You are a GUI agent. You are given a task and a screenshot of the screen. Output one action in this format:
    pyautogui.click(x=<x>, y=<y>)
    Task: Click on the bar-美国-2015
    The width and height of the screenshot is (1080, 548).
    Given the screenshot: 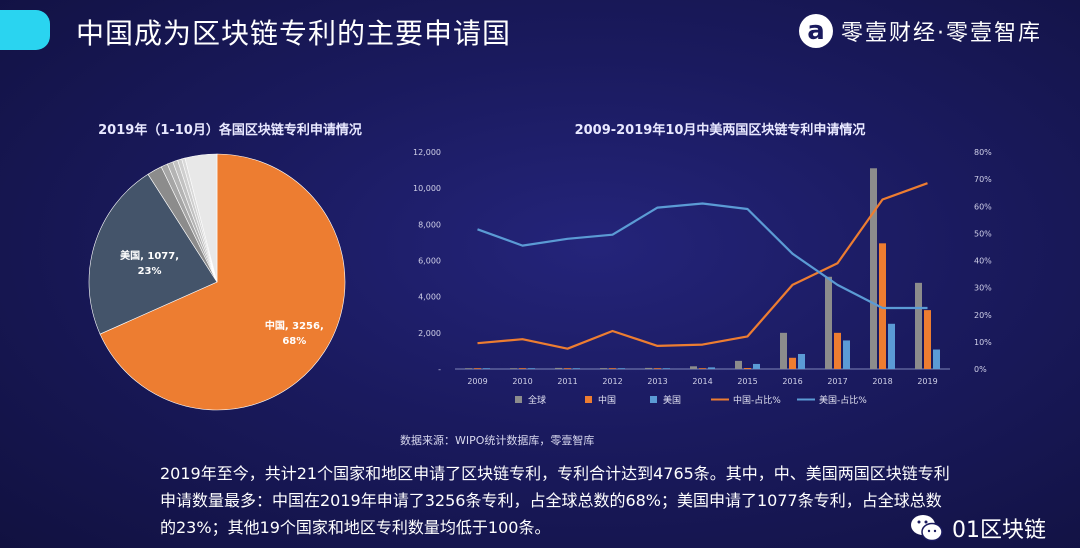 What is the action you would take?
    pyautogui.click(x=756, y=366)
    